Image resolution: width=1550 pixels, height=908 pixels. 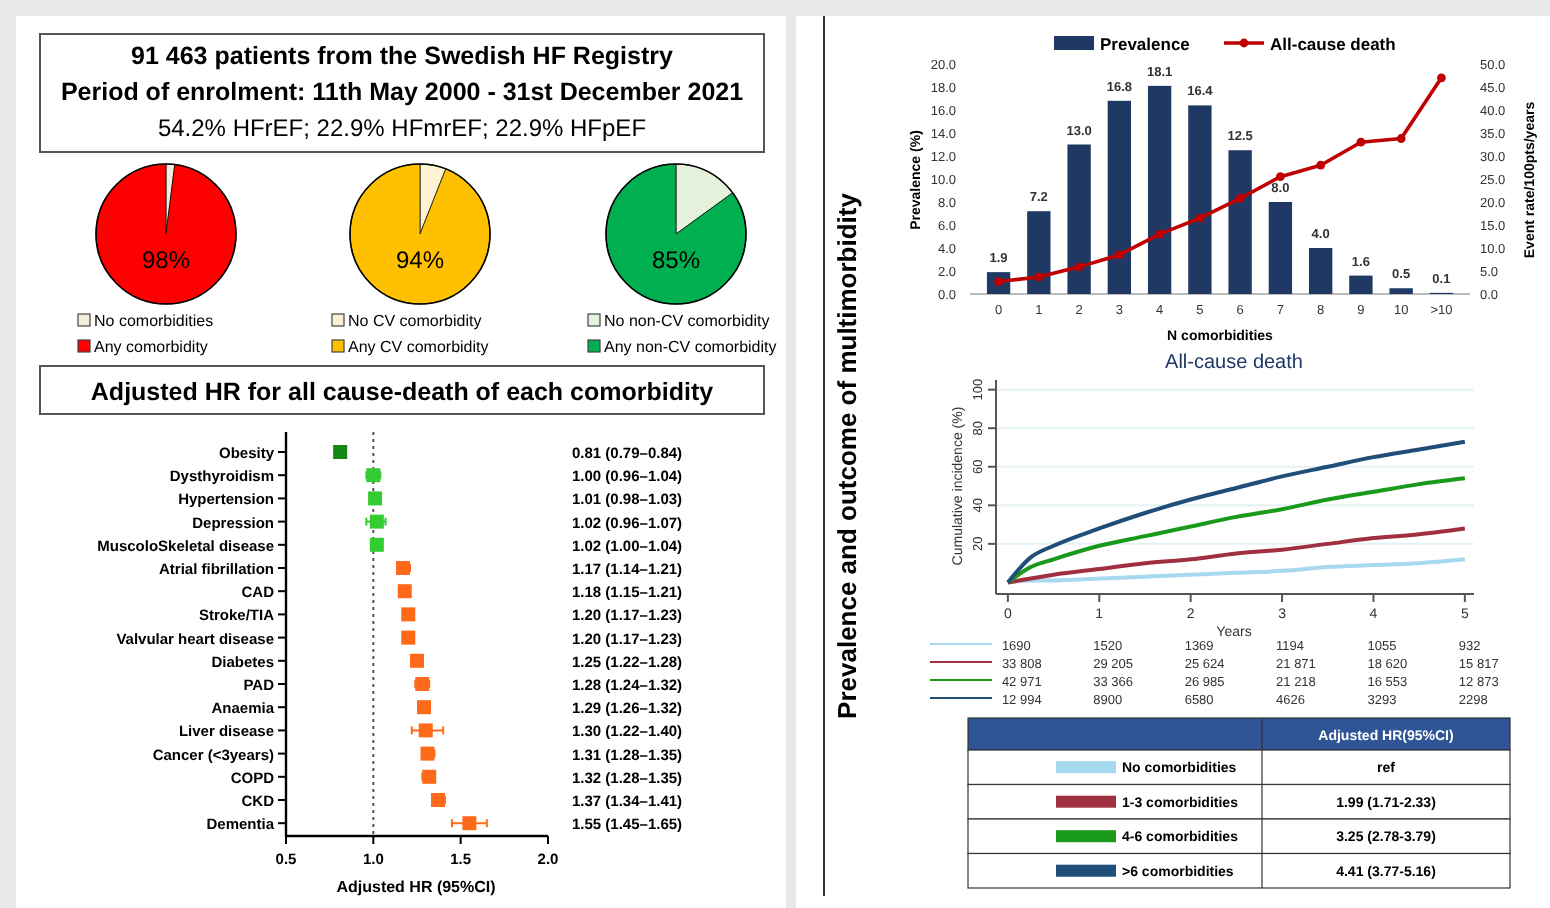 What do you see at coordinates (420, 260) in the screenshot?
I see `data-label: 94%` at bounding box center [420, 260].